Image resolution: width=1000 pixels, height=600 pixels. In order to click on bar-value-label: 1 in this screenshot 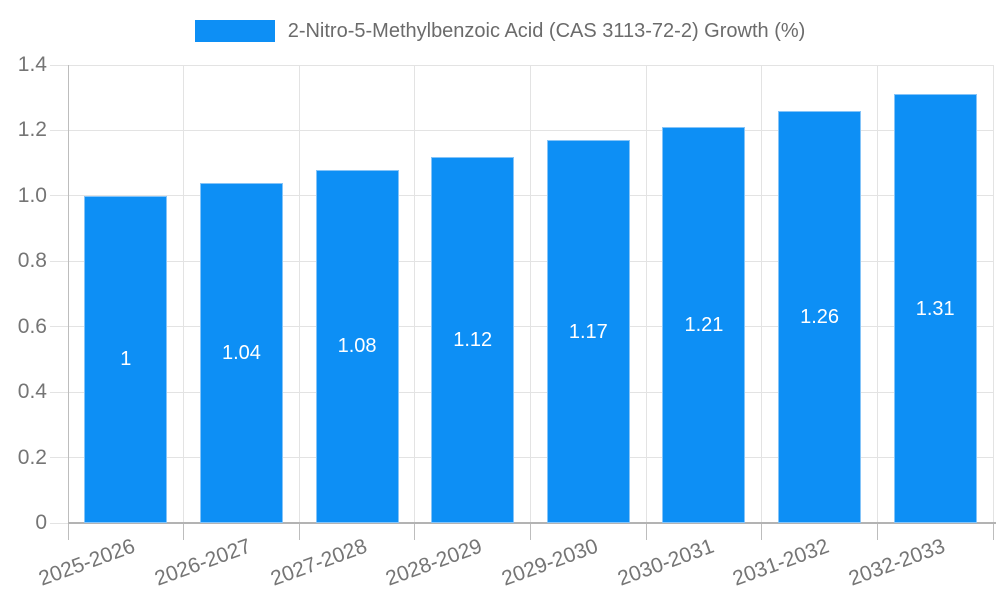, I will do `click(126, 359)`.